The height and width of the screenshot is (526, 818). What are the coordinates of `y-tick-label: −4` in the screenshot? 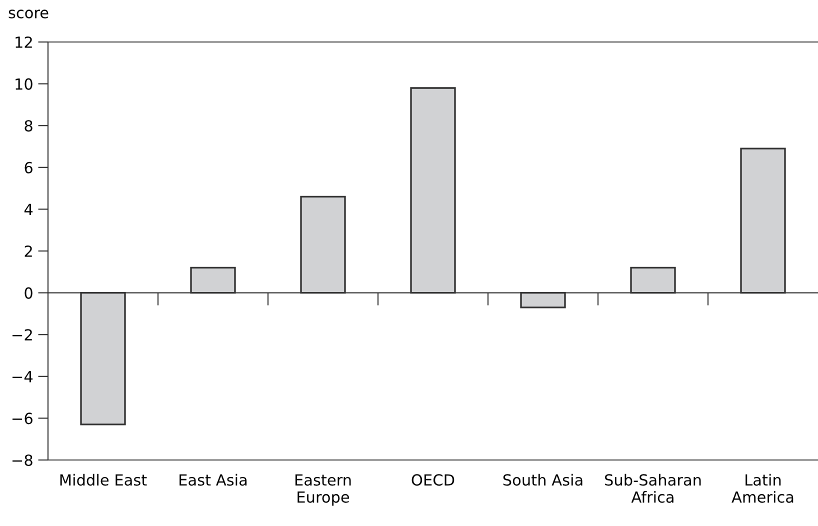 It's located at (22, 376).